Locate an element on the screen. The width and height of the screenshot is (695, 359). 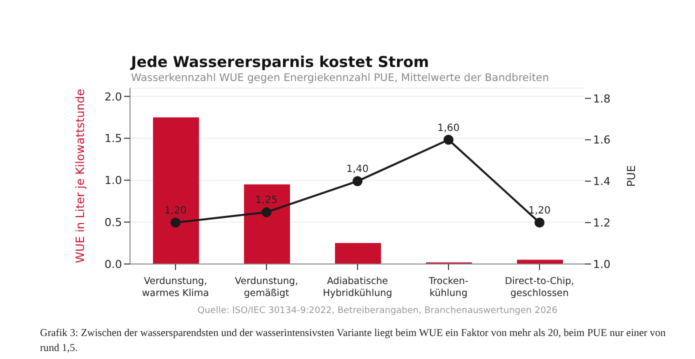
x-tick-label: Direct-to-Chip, geschlossen is located at coordinates (539, 287).